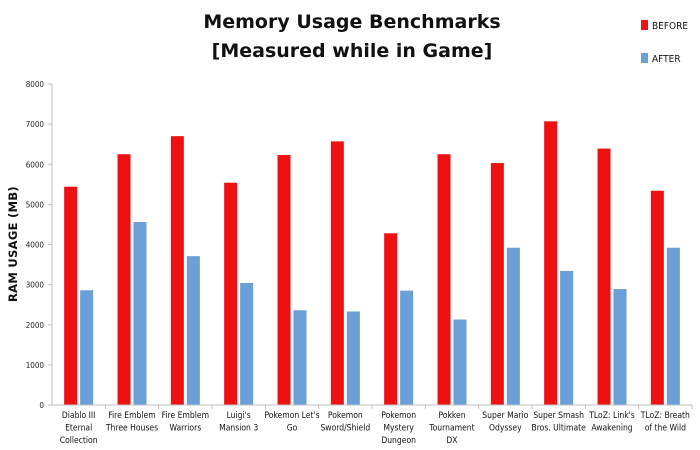  Describe the element at coordinates (79, 416) in the screenshot. I see `x-category-label-line: Diablo III` at that location.